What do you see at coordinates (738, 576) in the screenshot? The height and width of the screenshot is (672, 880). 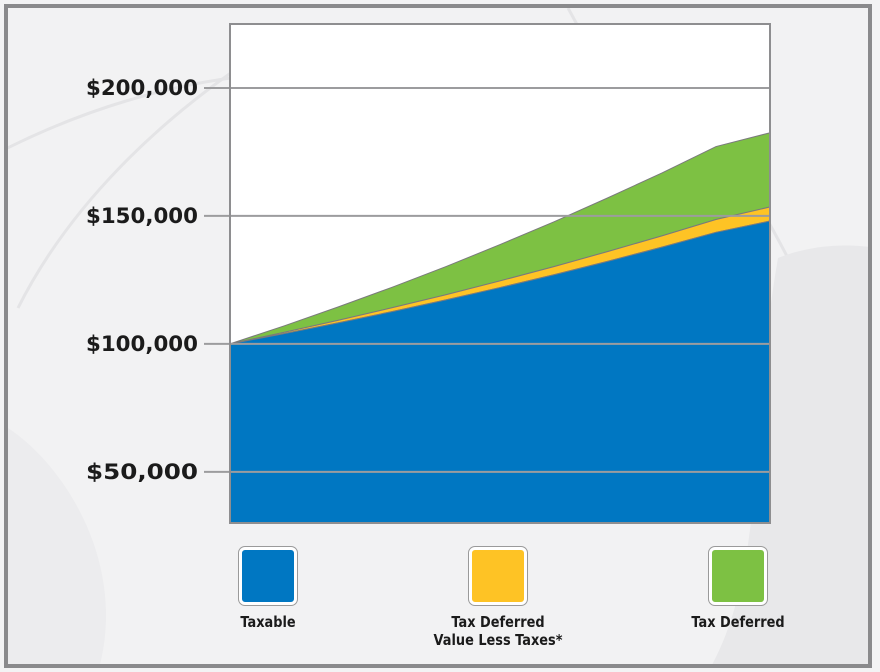 I see `legend-swatch-tax-deferred` at bounding box center [738, 576].